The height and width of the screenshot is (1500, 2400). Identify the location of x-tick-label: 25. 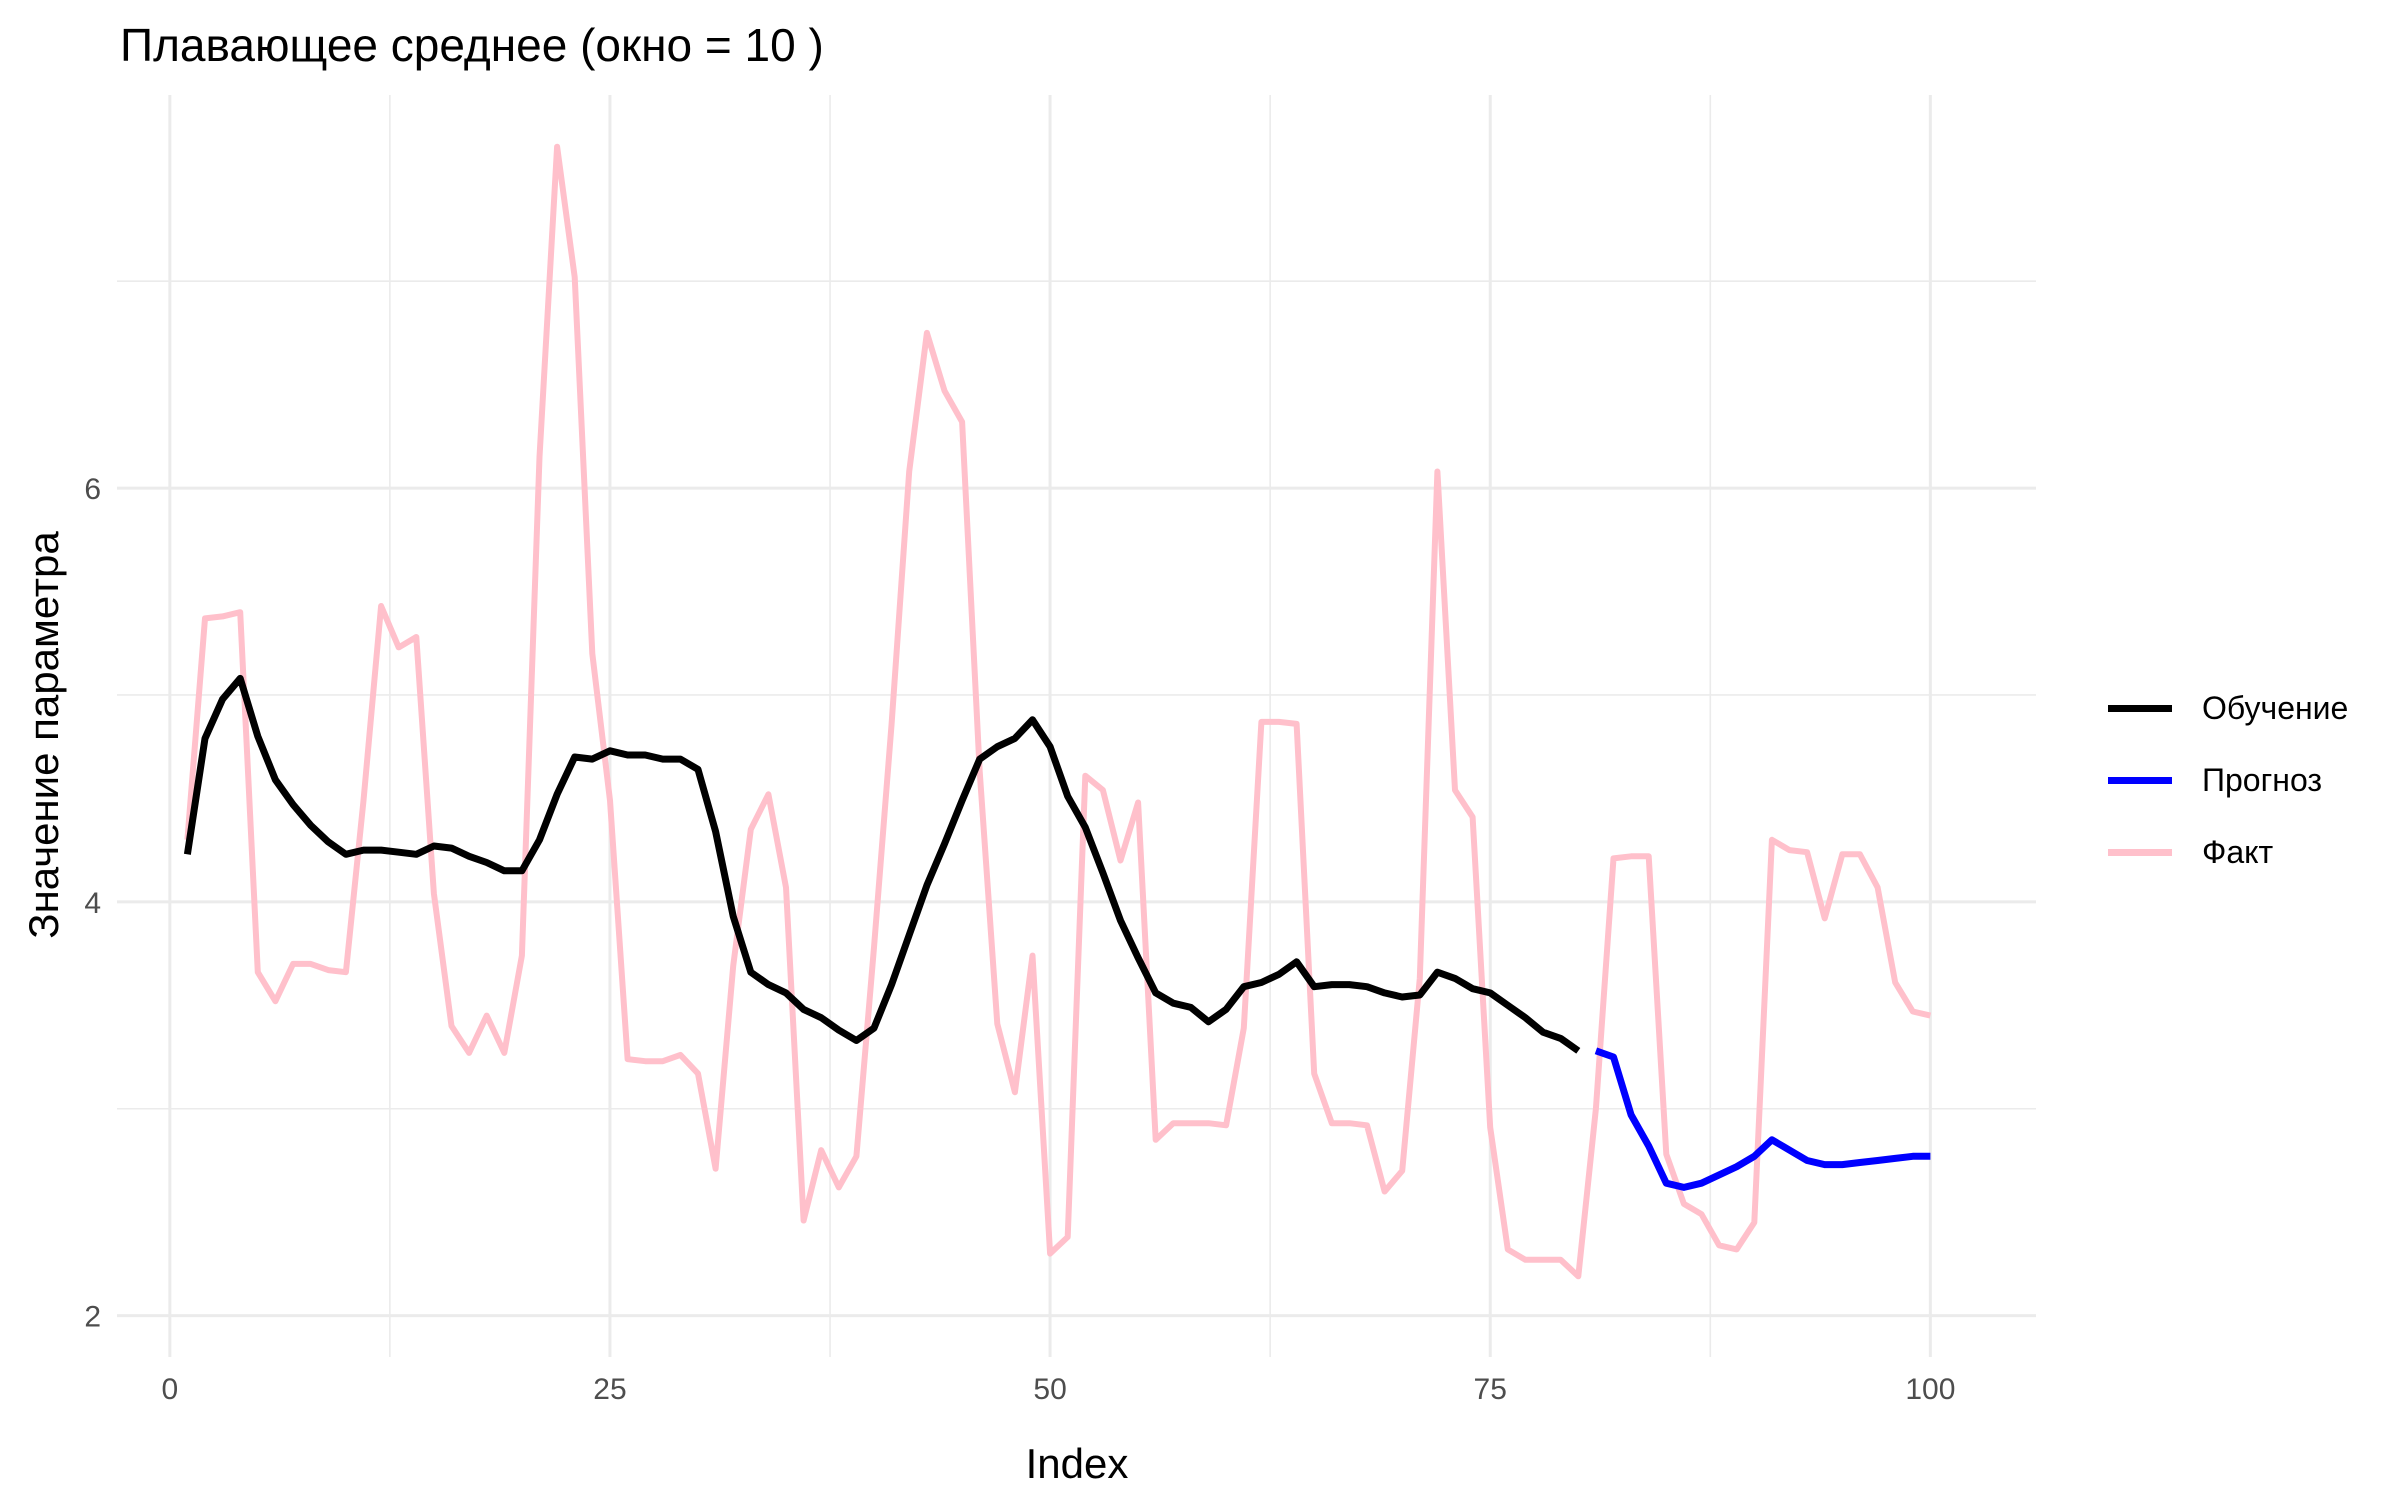
(609, 1389).